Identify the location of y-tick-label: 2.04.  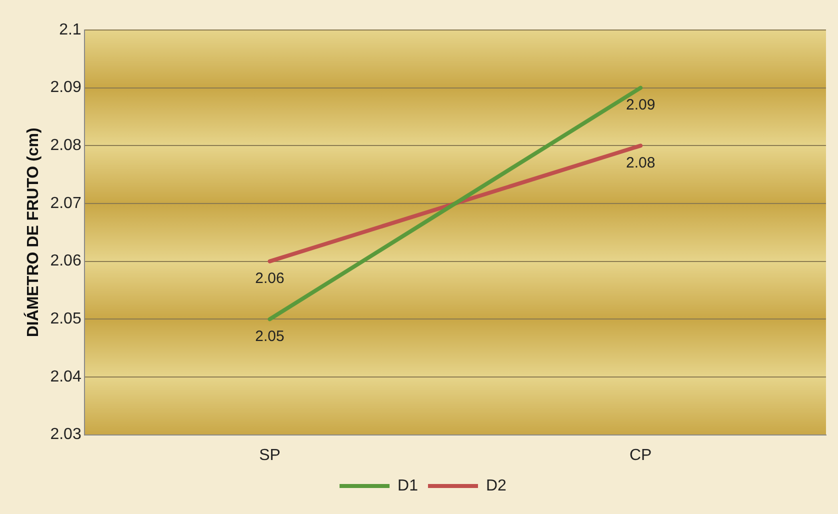
(66, 377).